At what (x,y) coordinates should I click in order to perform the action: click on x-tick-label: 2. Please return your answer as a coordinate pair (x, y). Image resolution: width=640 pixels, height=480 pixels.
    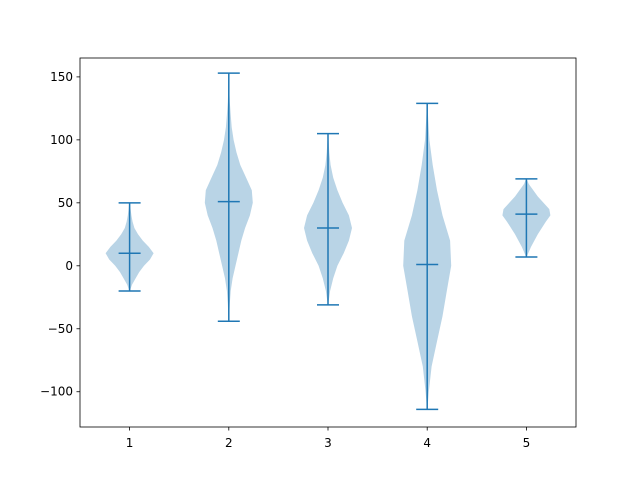
    Looking at the image, I should click on (229, 443).